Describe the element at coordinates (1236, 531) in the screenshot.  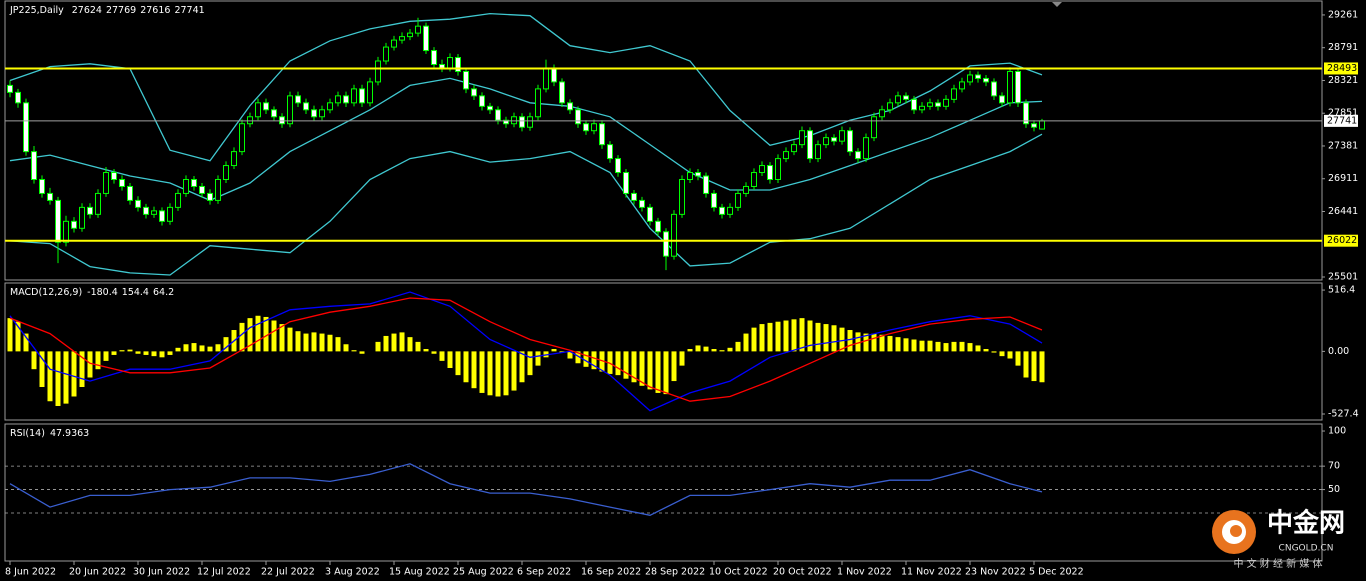
I see `logo-dot` at that location.